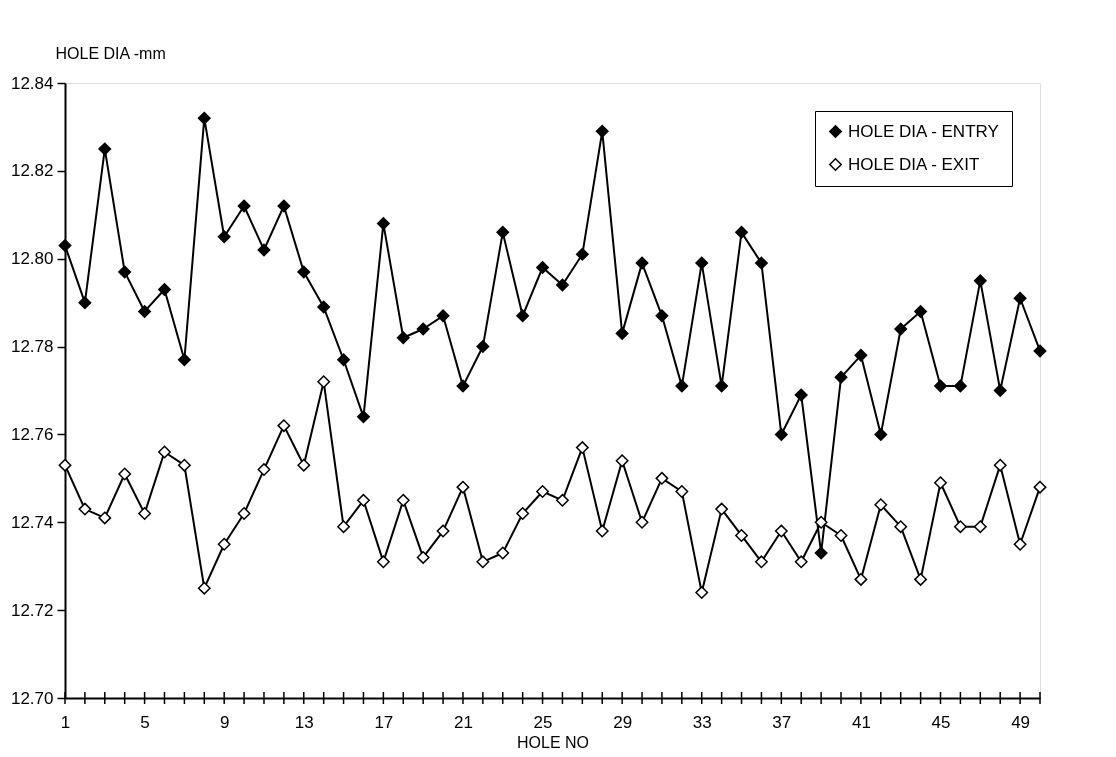  What do you see at coordinates (941, 722) in the screenshot?
I see `x-tick-label: 45` at bounding box center [941, 722].